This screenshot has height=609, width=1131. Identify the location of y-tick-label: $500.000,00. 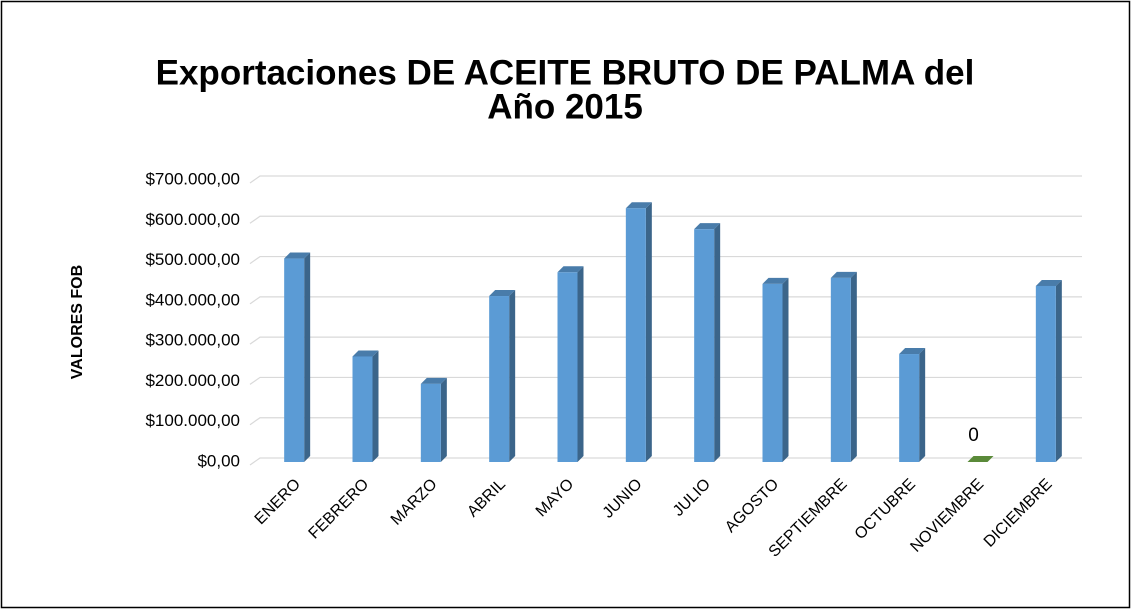
(192, 259).